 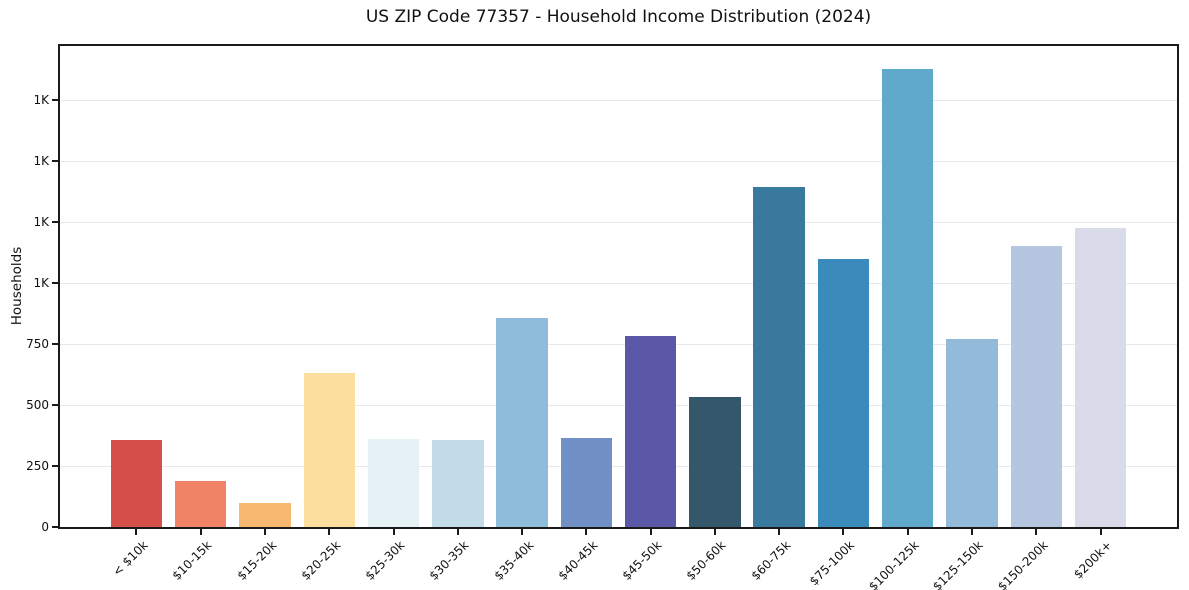 What do you see at coordinates (385, 560) in the screenshot?
I see `x-tick-label: $25-30k` at bounding box center [385, 560].